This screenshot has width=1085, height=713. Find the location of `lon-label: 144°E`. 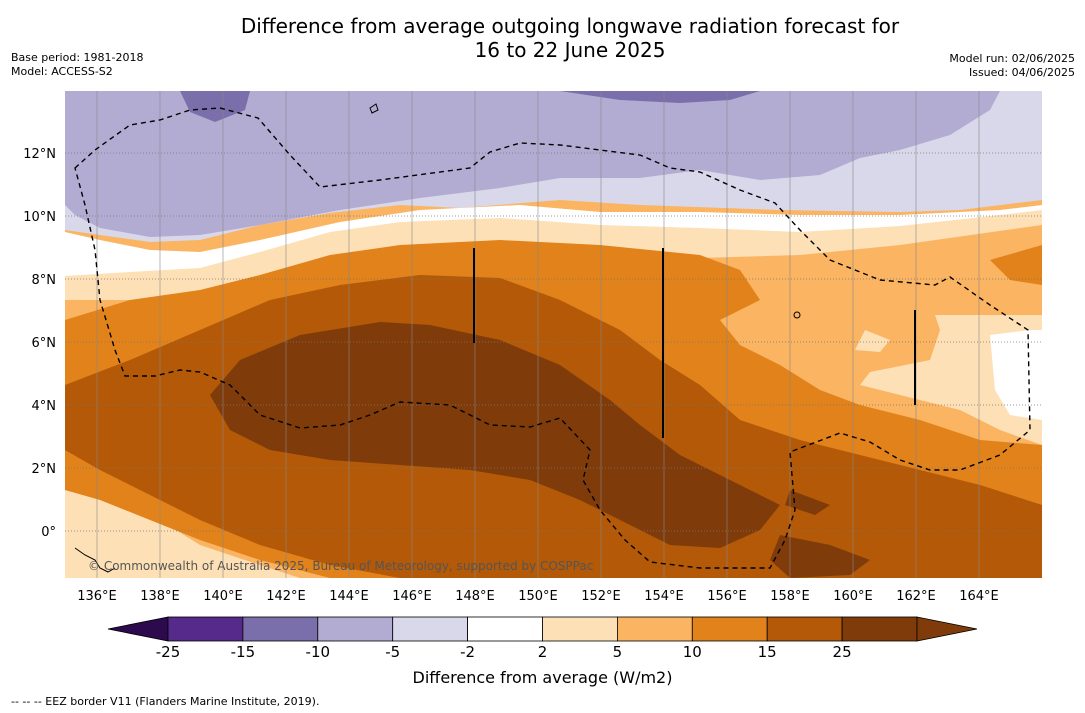

lon-label: 144°E is located at coordinates (349, 596).